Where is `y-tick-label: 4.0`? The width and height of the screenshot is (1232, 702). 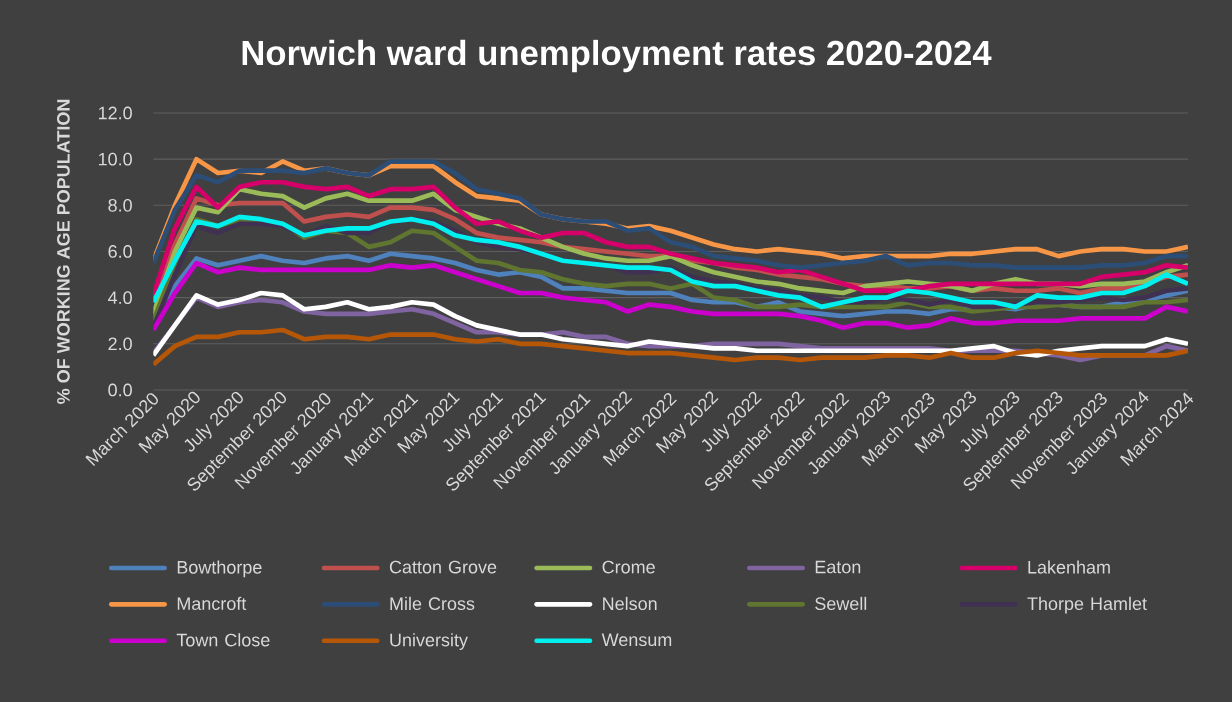 y-tick-label: 4.0 is located at coordinates (120, 298).